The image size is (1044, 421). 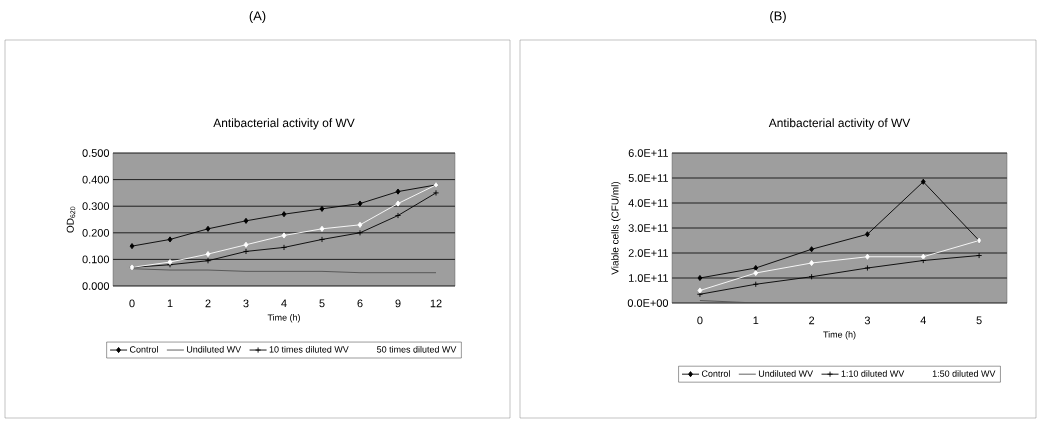 I want to click on y-axis-title: Viable cells (CFU/ml), so click(x=616, y=228).